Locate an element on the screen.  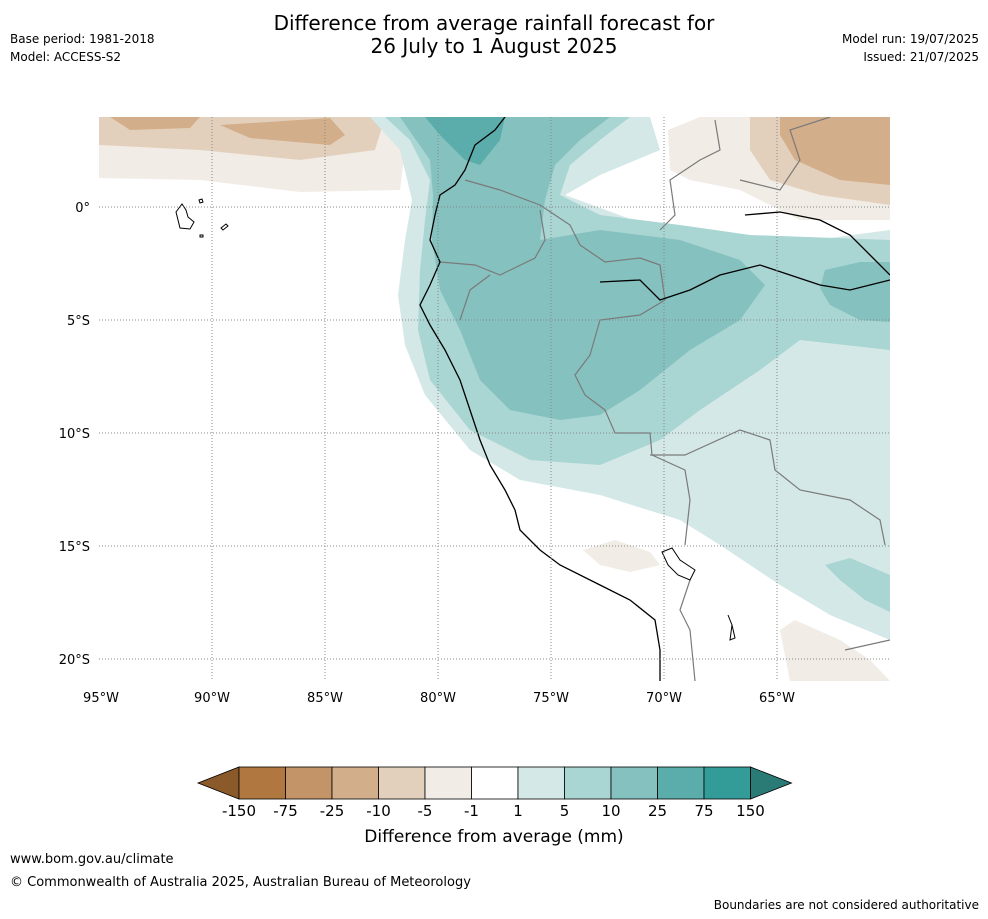
longitude-labels: 95°W 90°W 85°W 80°W 75°W 70°W 65°W is located at coordinates (439, 698).